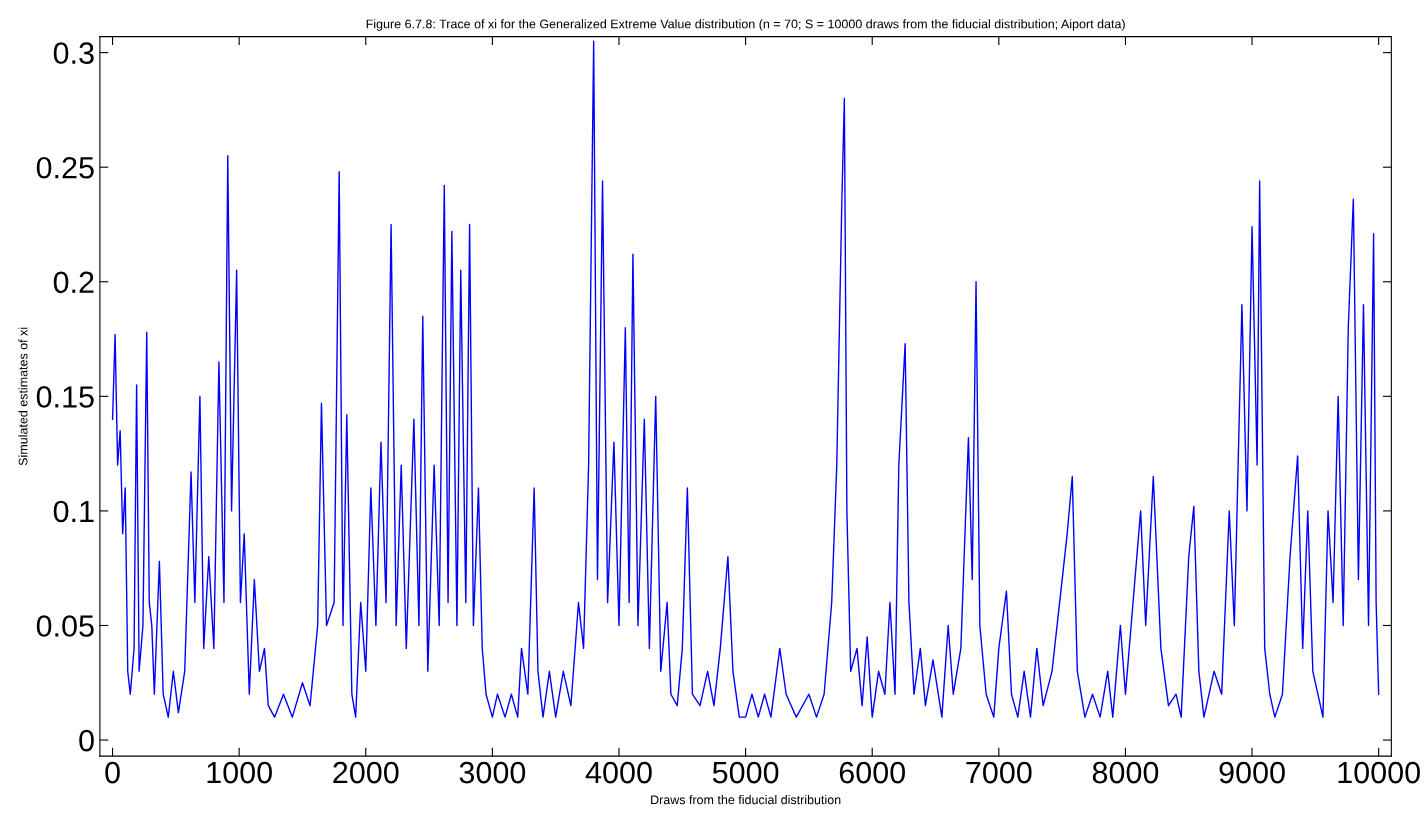 The image size is (1427, 813). I want to click on chart-title: Figure 6.7.8: Trace of xi for the Generalized Extreme Value distribution (n = 70; S = 10000 draws from the fiducial distribution; Aiport data), so click(745, 25).